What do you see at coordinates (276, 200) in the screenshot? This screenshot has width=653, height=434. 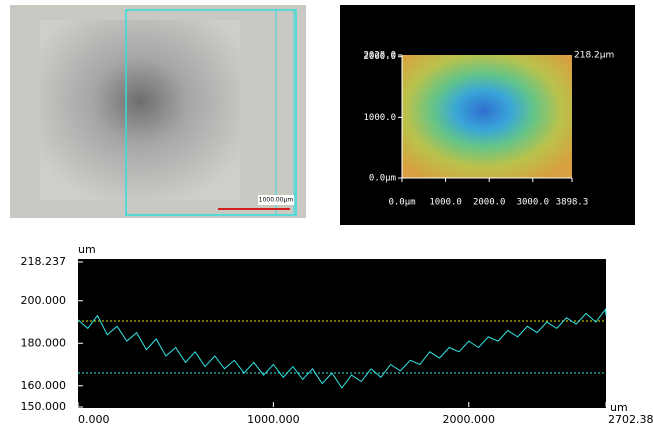 I see `scale-label: 1000.00μm` at bounding box center [276, 200].